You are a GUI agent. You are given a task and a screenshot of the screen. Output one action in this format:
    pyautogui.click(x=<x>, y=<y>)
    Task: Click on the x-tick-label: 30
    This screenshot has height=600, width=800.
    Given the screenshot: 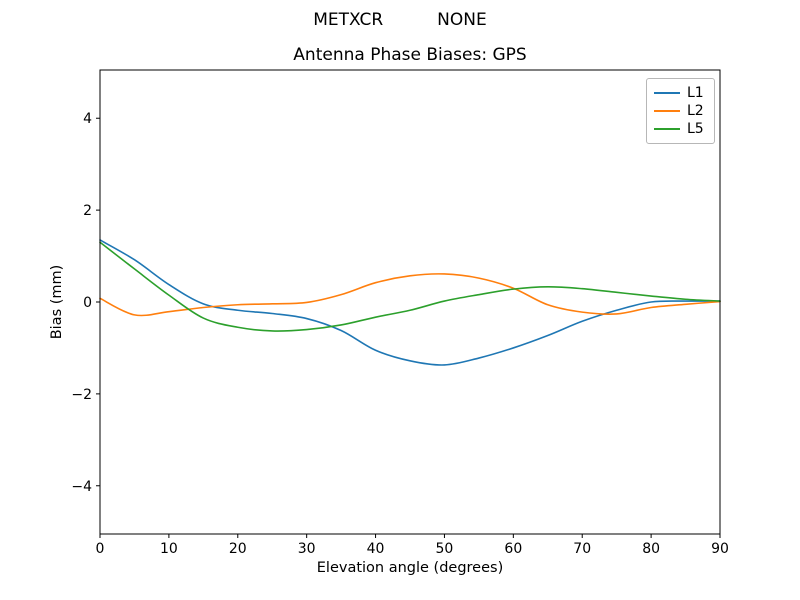 What is the action you would take?
    pyautogui.click(x=307, y=549)
    